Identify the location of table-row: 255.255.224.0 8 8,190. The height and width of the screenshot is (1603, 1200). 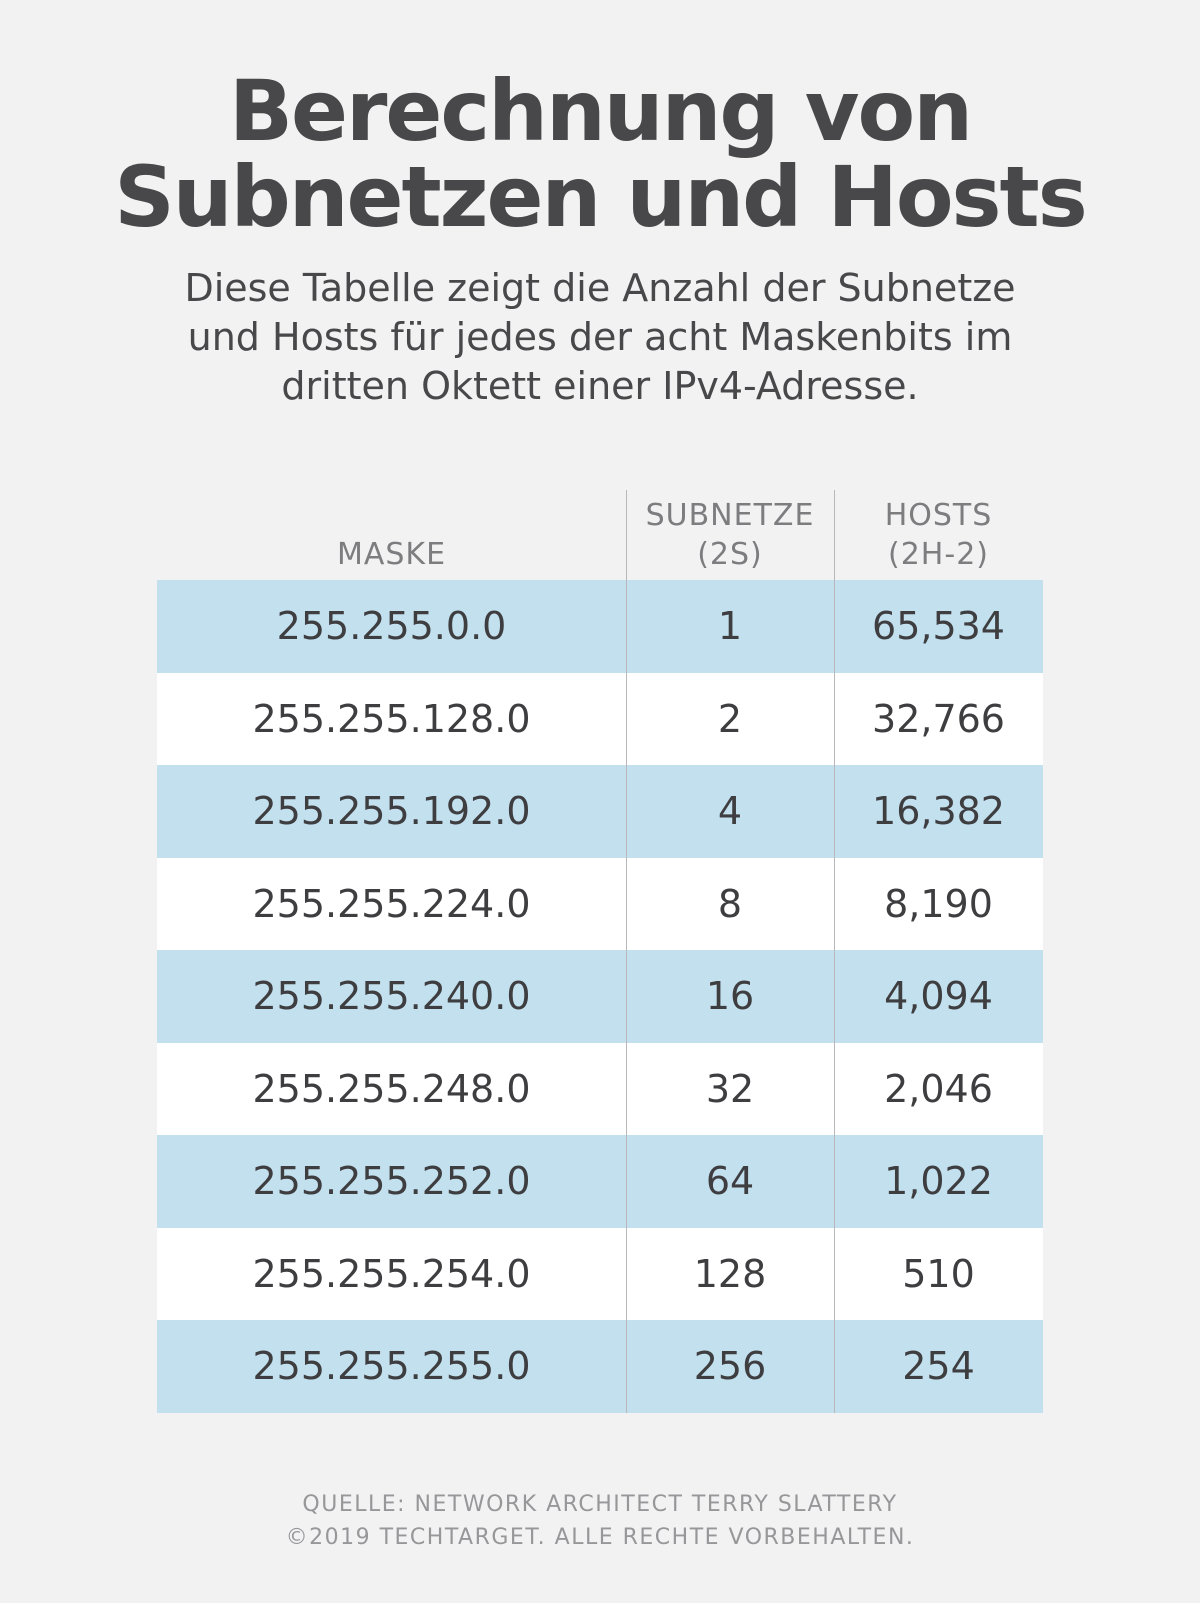
(600, 903).